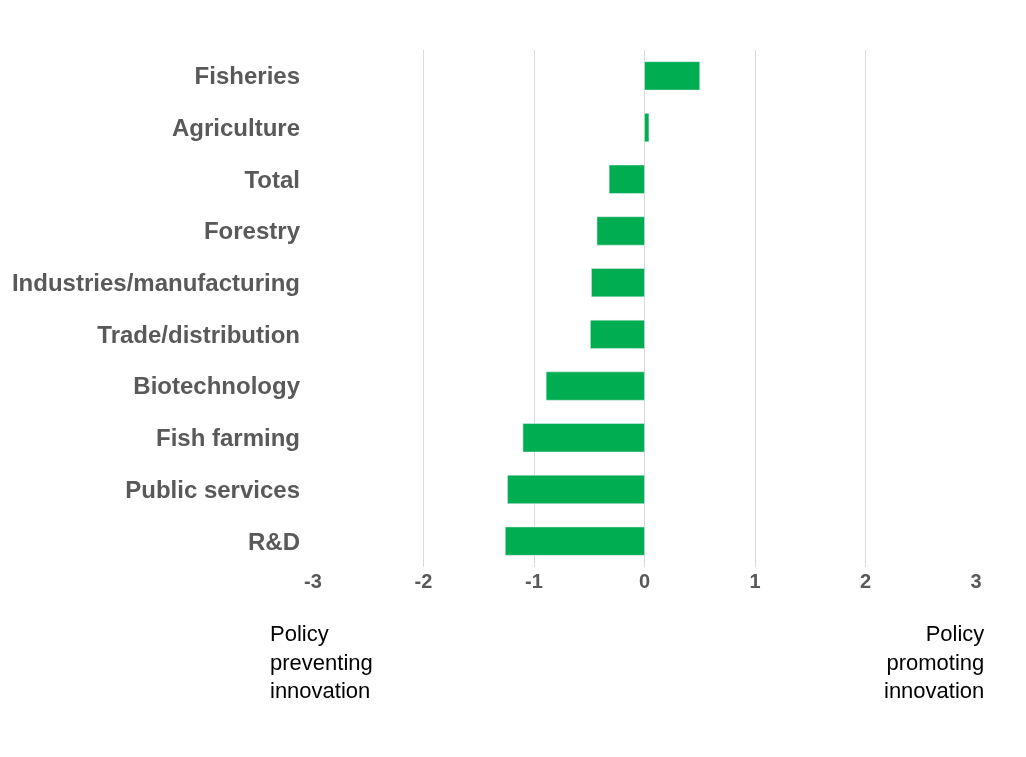 The image size is (1026, 757). Describe the element at coordinates (534, 581) in the screenshot. I see `x-tick-label: -1` at that location.